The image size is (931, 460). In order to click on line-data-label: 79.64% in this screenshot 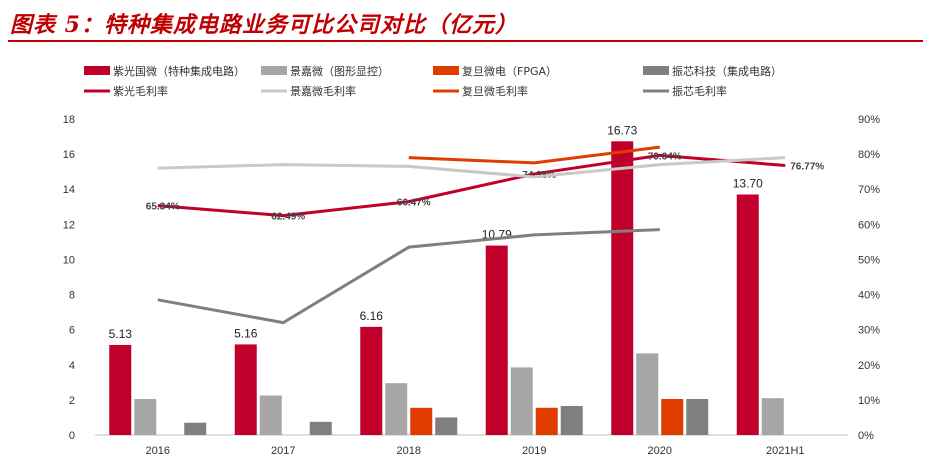, I will do `click(665, 156)`.